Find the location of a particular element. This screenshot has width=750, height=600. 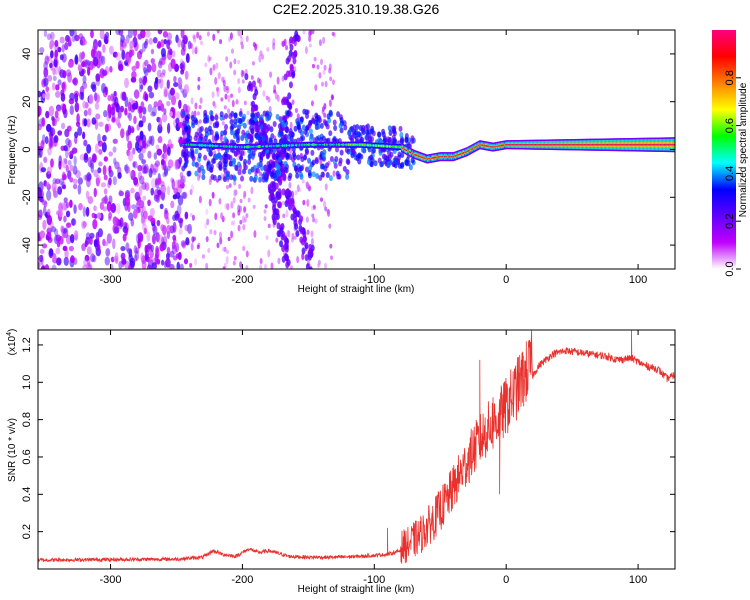

y-tick-label: -40 is located at coordinates (27, 245).